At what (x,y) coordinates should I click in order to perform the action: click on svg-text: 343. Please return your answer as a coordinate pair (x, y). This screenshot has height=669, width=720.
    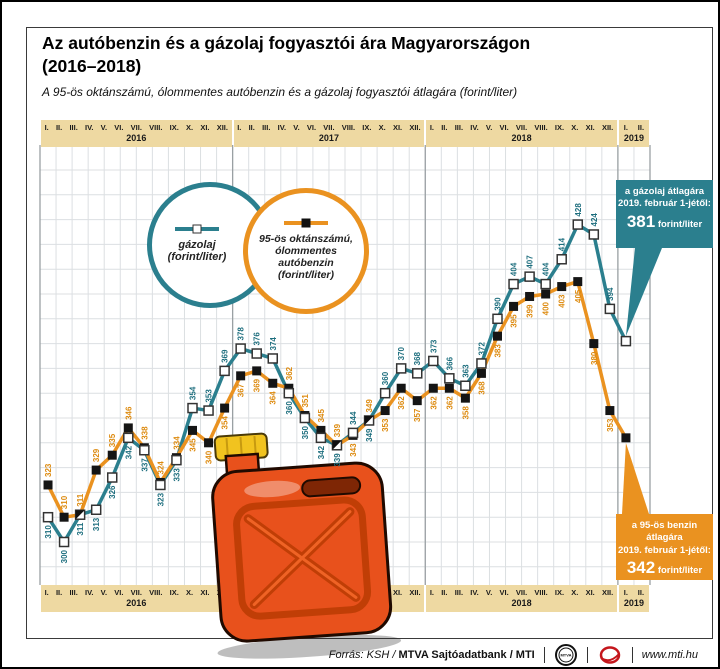
    Looking at the image, I should click on (353, 450).